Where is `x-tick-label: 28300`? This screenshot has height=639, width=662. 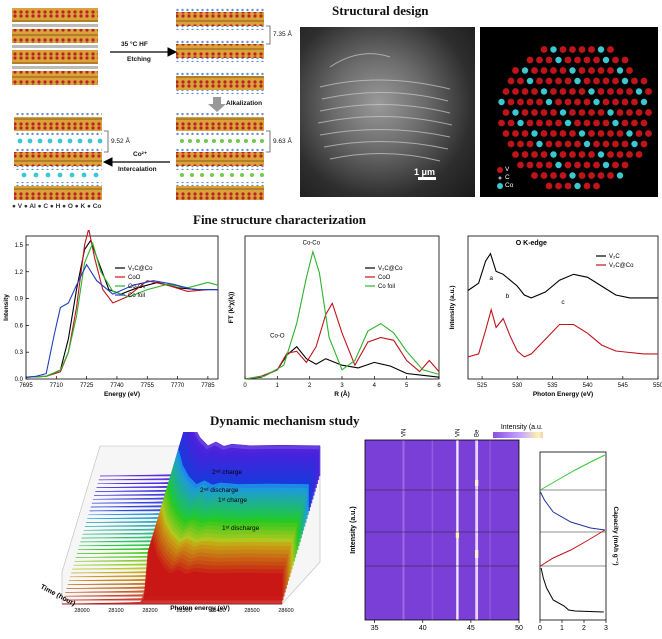
x-tick-label: 28300 is located at coordinates (183, 610).